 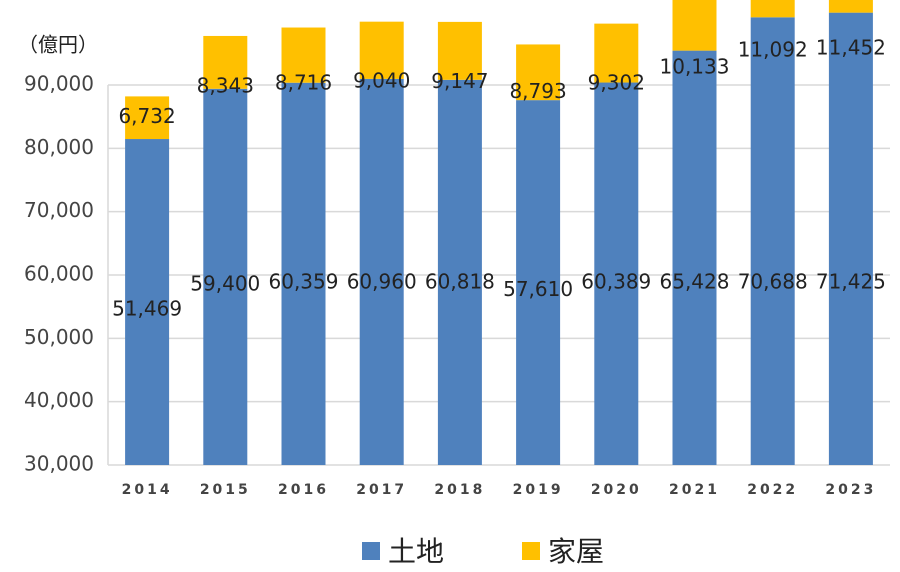 What do you see at coordinates (773, 50) in the screenshot?
I see `data-label: 11,092` at bounding box center [773, 50].